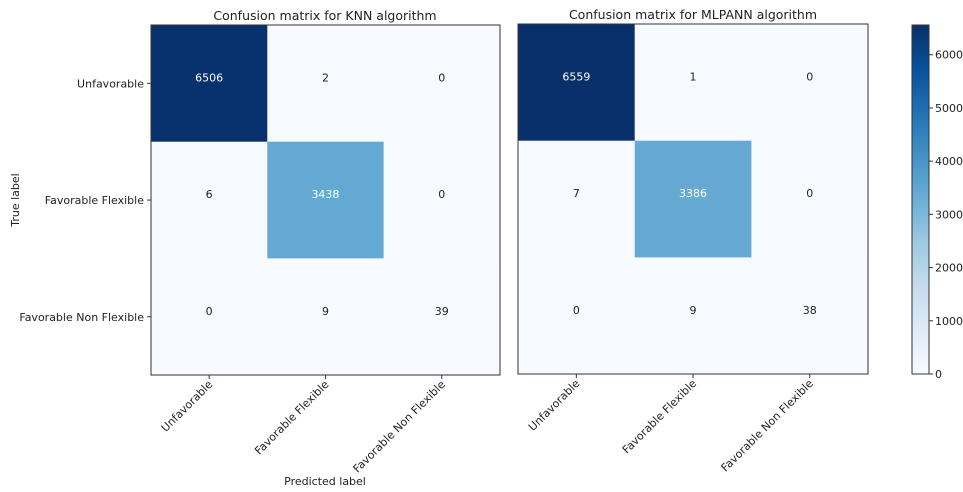 This screenshot has height=492, width=963. What do you see at coordinates (187, 406) in the screenshot?
I see `knn-x-tick-label-unfavorable: Unfavorable` at bounding box center [187, 406].